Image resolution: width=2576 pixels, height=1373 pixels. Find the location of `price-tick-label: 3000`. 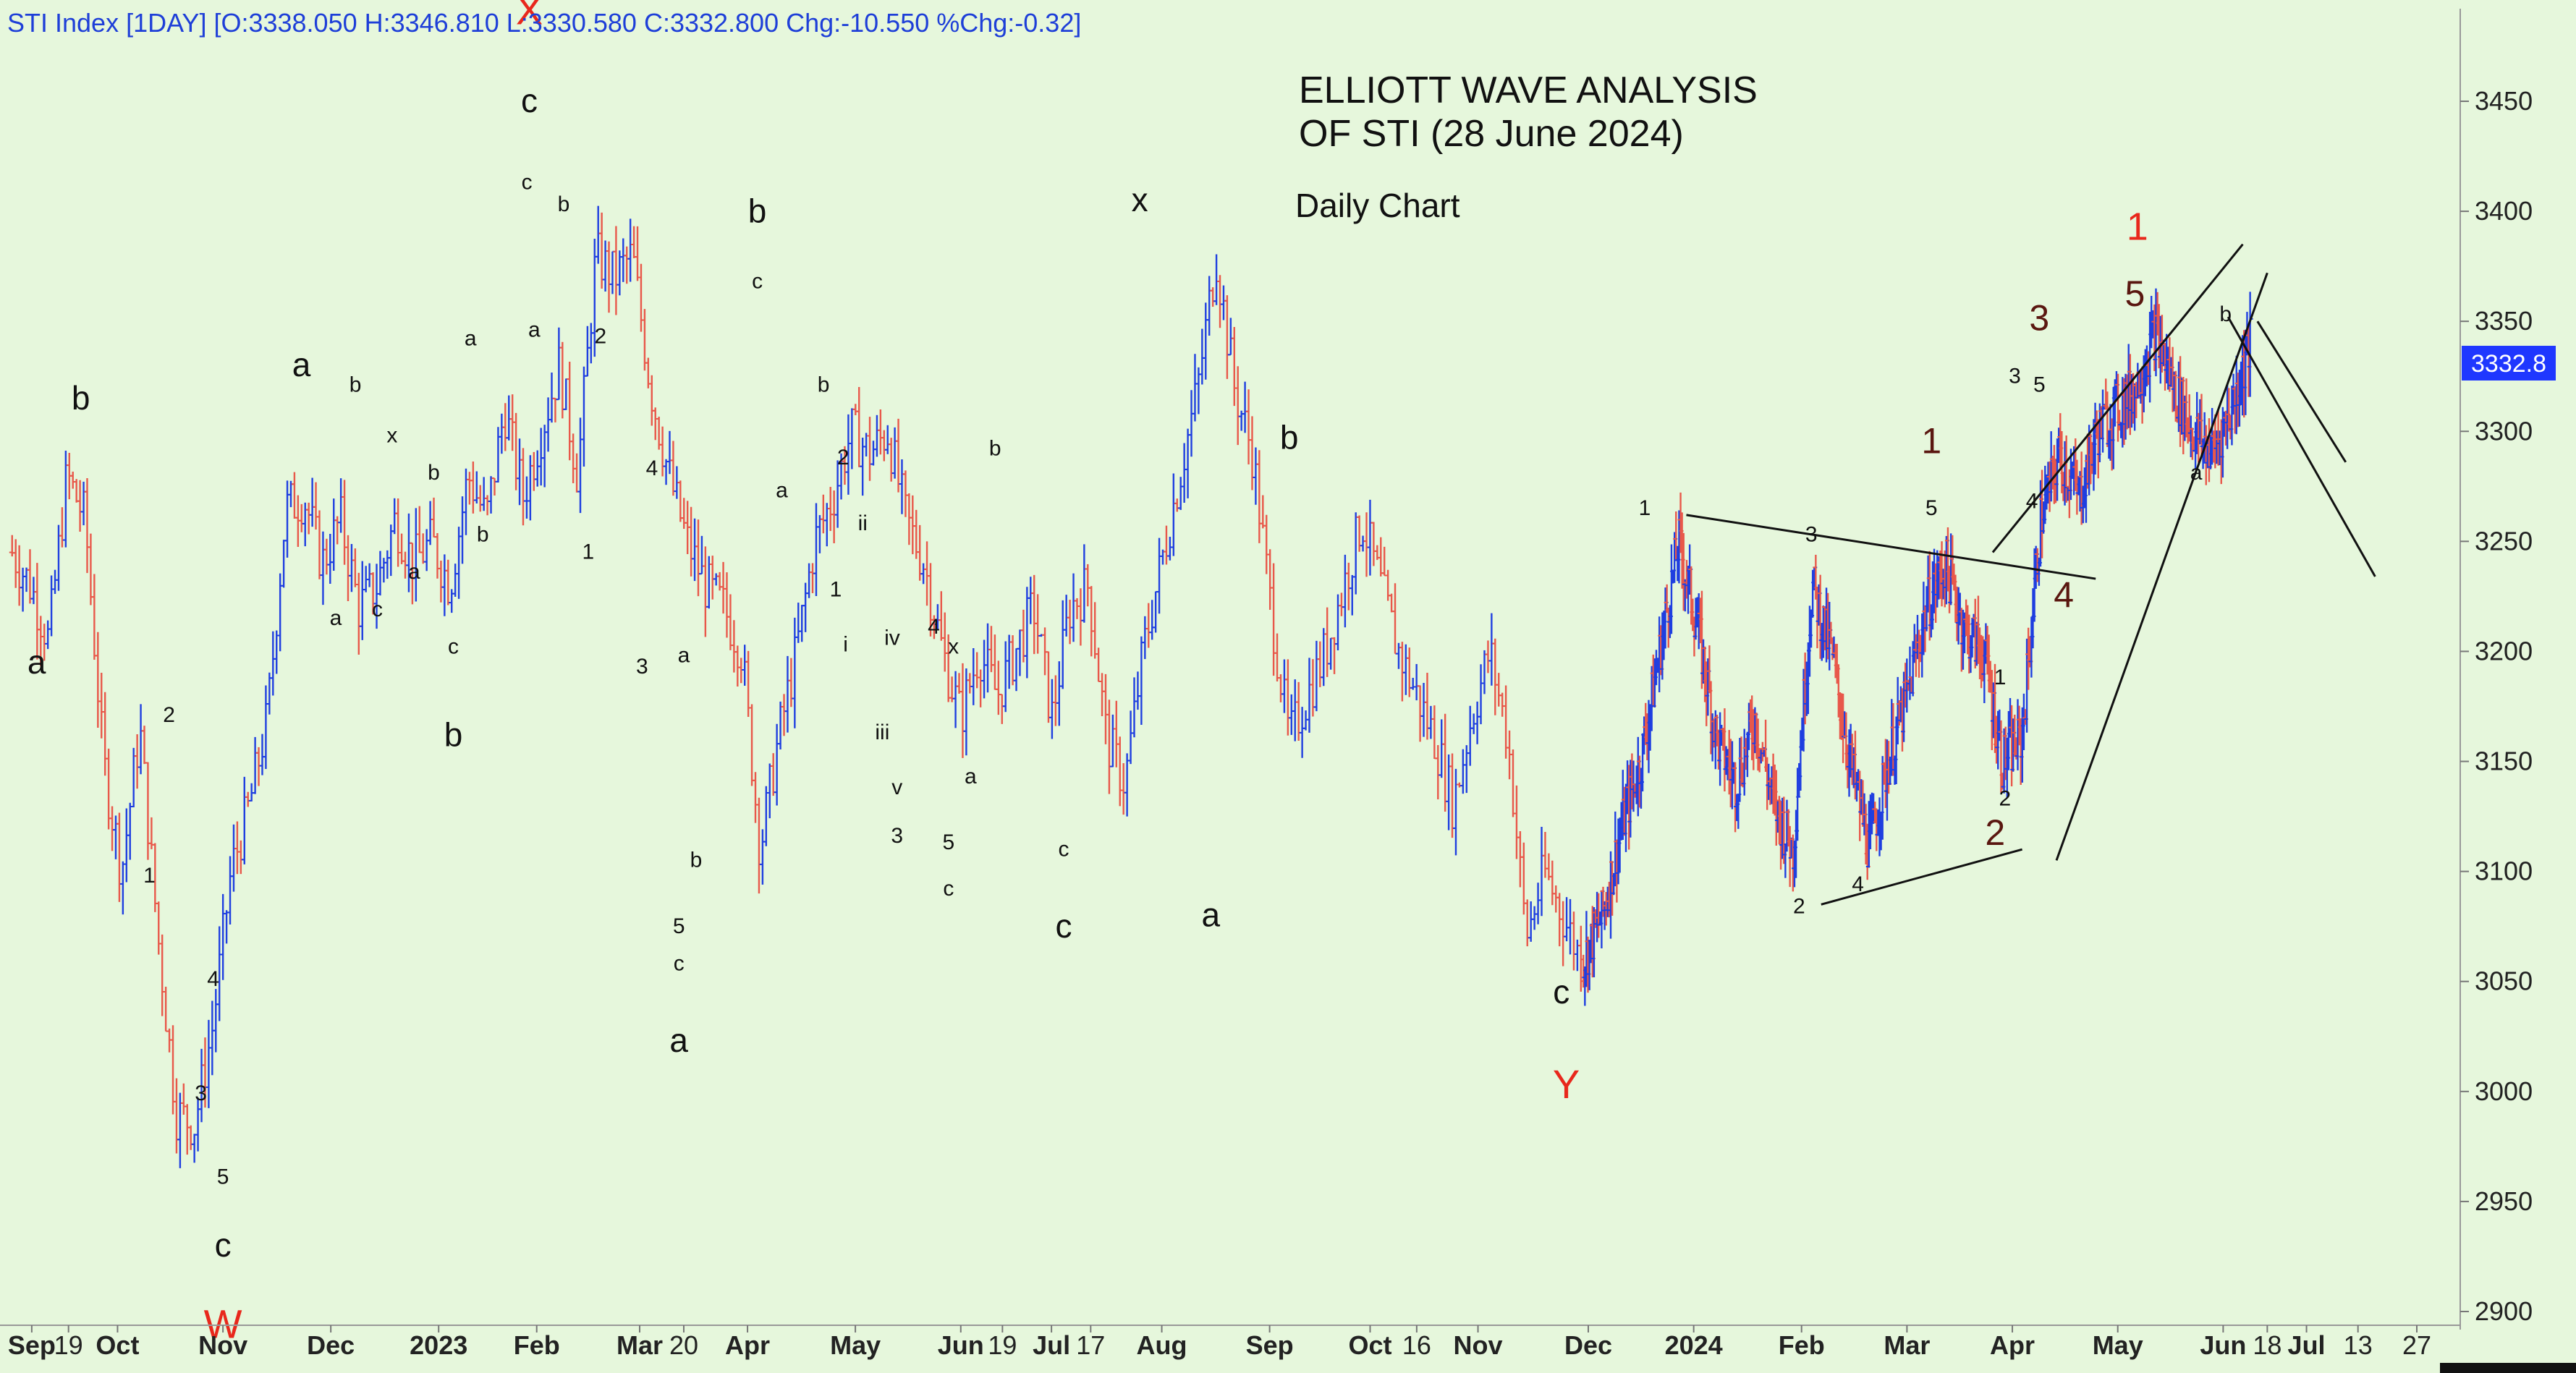

price-tick-label: 3000 is located at coordinates (2504, 1091).